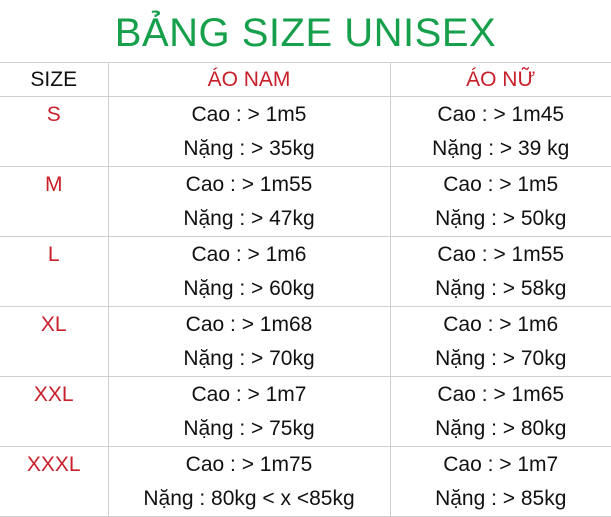 The image size is (611, 517). Describe the element at coordinates (249, 358) in the screenshot. I see `men-weight: Nặng : > 70kg` at that location.